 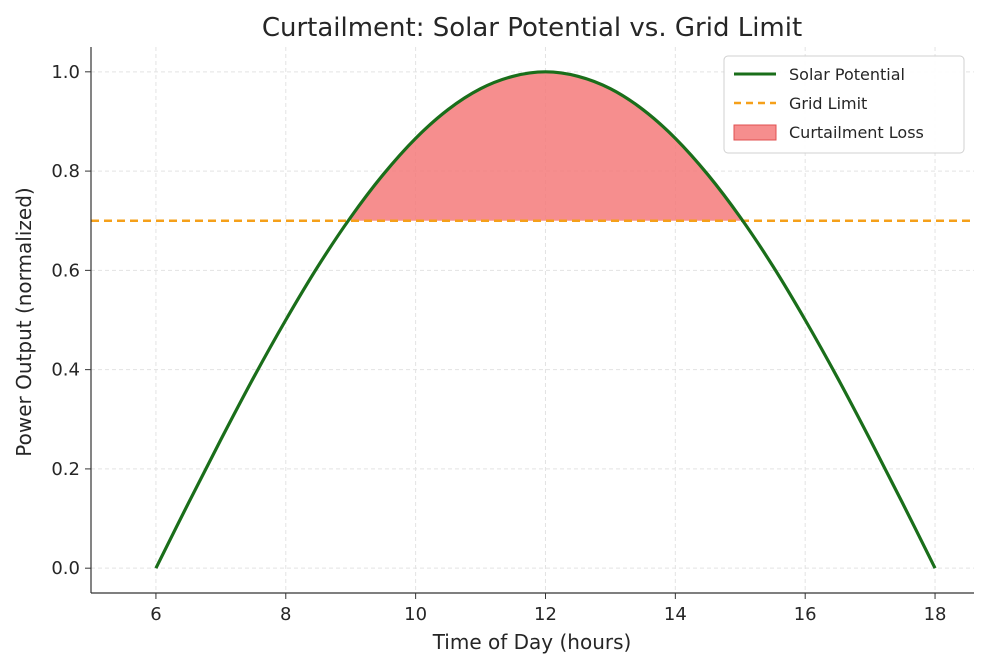 I want to click on curtailment-loss-area, so click(x=545, y=146).